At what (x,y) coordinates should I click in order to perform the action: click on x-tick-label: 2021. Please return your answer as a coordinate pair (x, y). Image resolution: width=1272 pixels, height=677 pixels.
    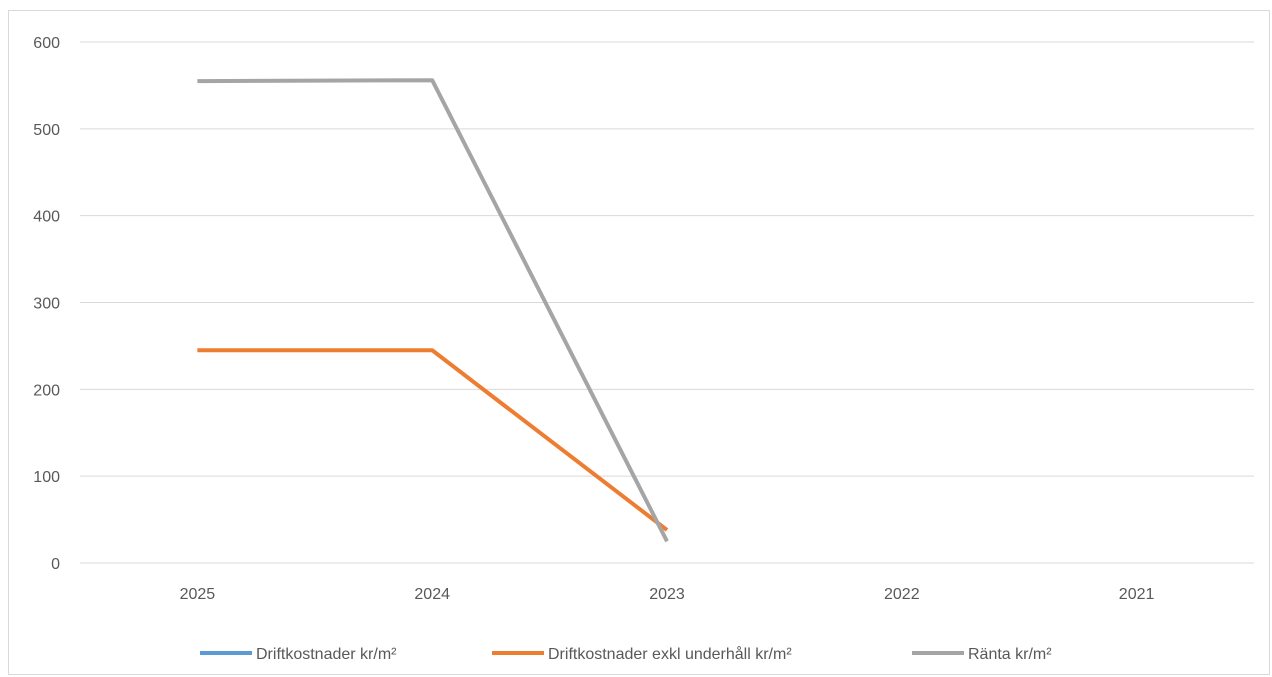
    Looking at the image, I should click on (1137, 594).